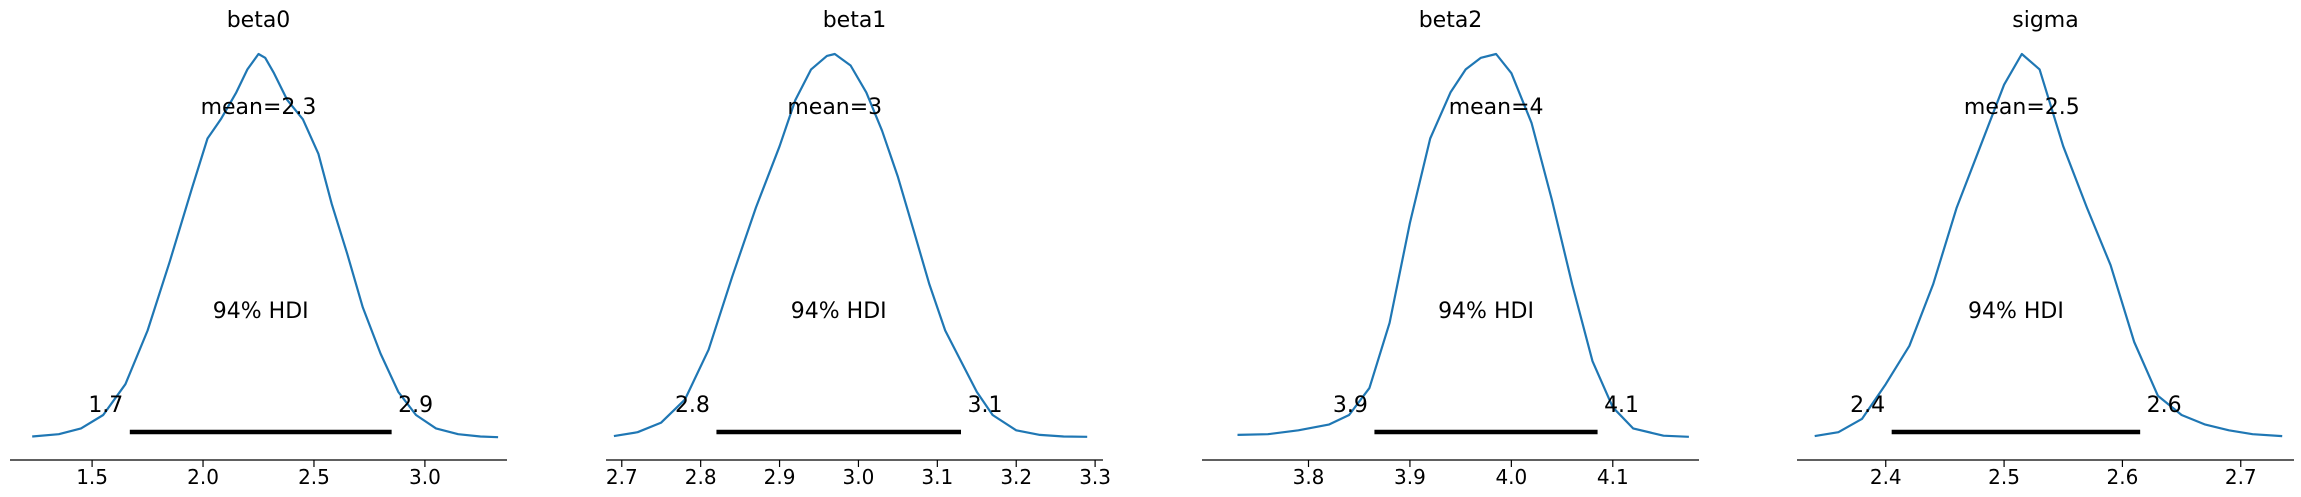 This screenshot has width=2301, height=497. I want to click on x-tick-label: 2.0, so click(203, 477).